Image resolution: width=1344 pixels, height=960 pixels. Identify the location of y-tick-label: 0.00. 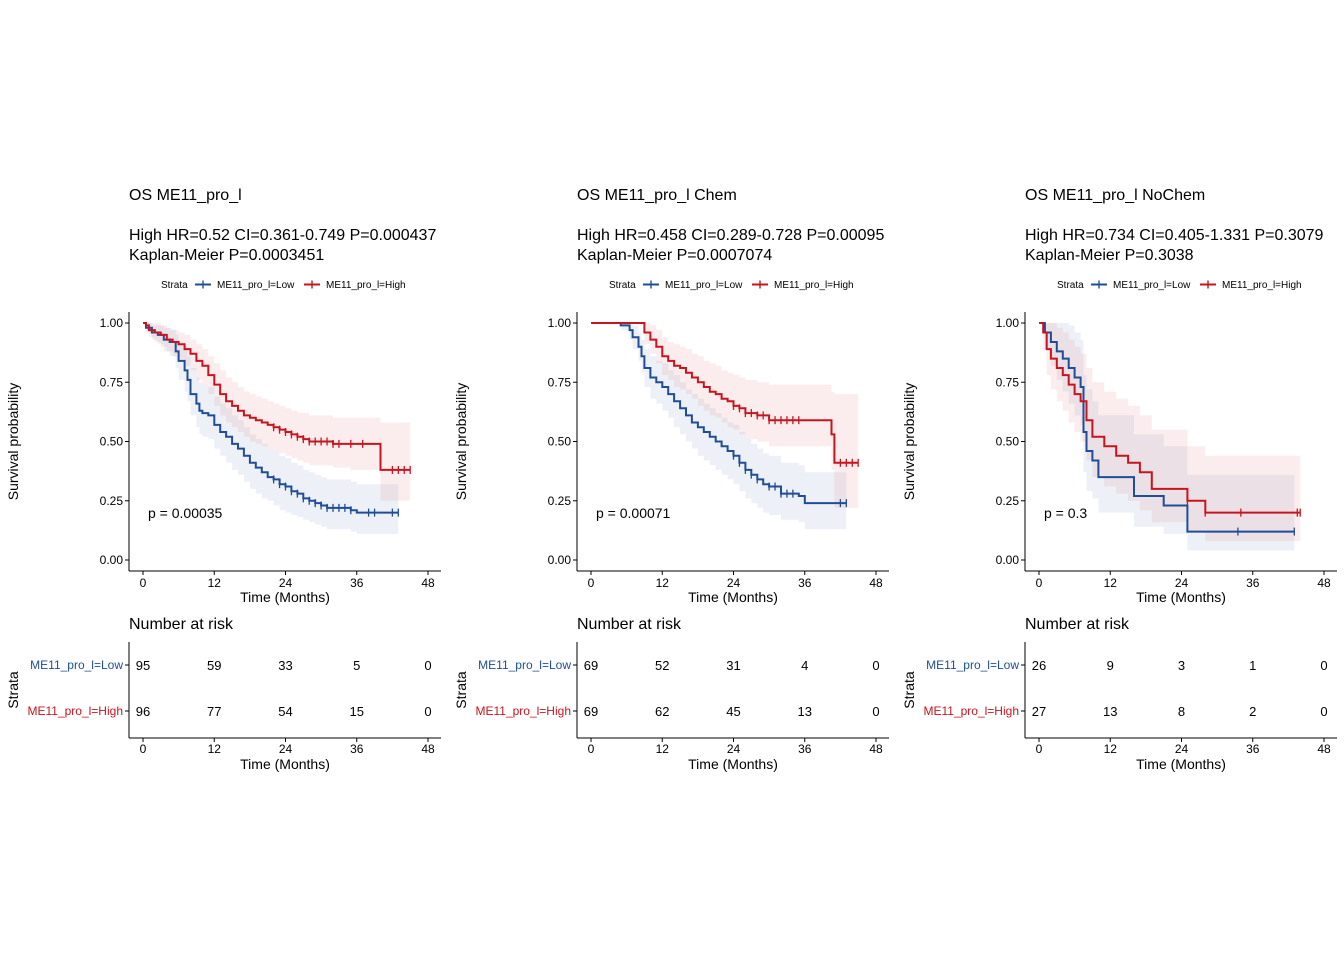
(560, 560).